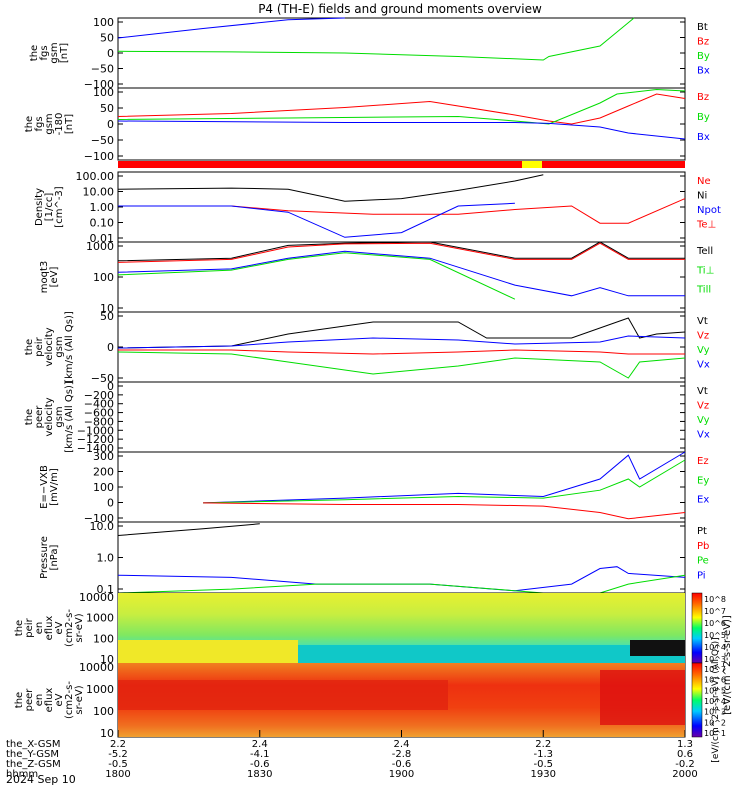  Describe the element at coordinates (100, 689) in the screenshot. I see `y-tick-label: 1000` at that location.